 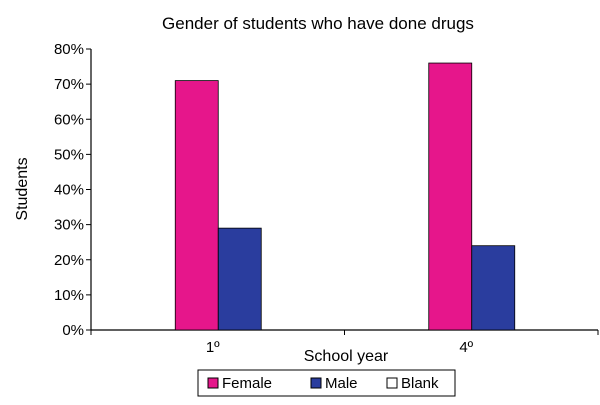 What do you see at coordinates (69, 119) in the screenshot?
I see `y-tick-label: 60%` at bounding box center [69, 119].